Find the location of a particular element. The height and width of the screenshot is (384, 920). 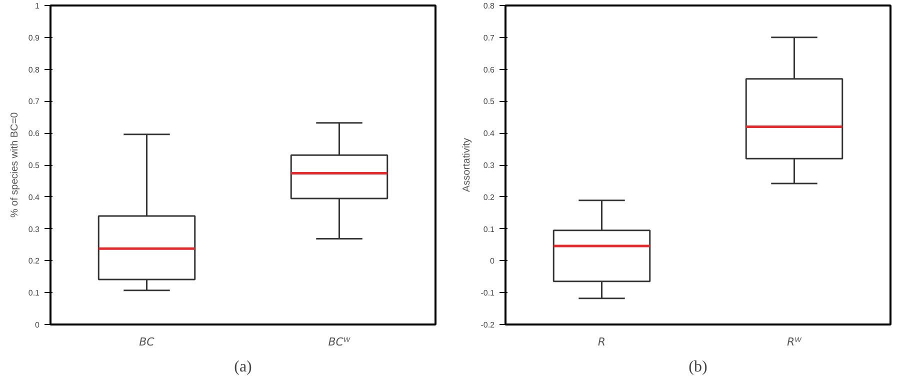

text: (b) is located at coordinates (698, 367).